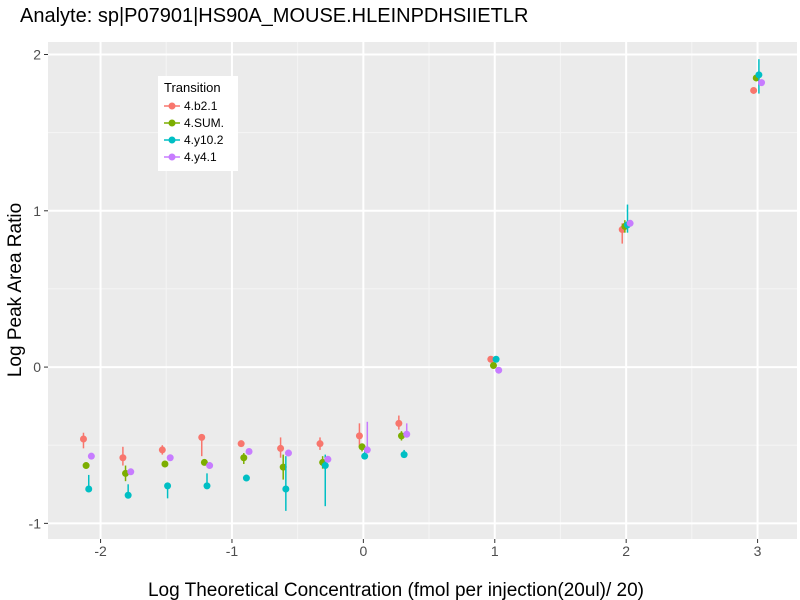 The image size is (800, 600). Describe the element at coordinates (194, 131) in the screenshot. I see `legend-items: 4.b2.1 4.SUM. 4.y10.2 4.y4.1` at that location.